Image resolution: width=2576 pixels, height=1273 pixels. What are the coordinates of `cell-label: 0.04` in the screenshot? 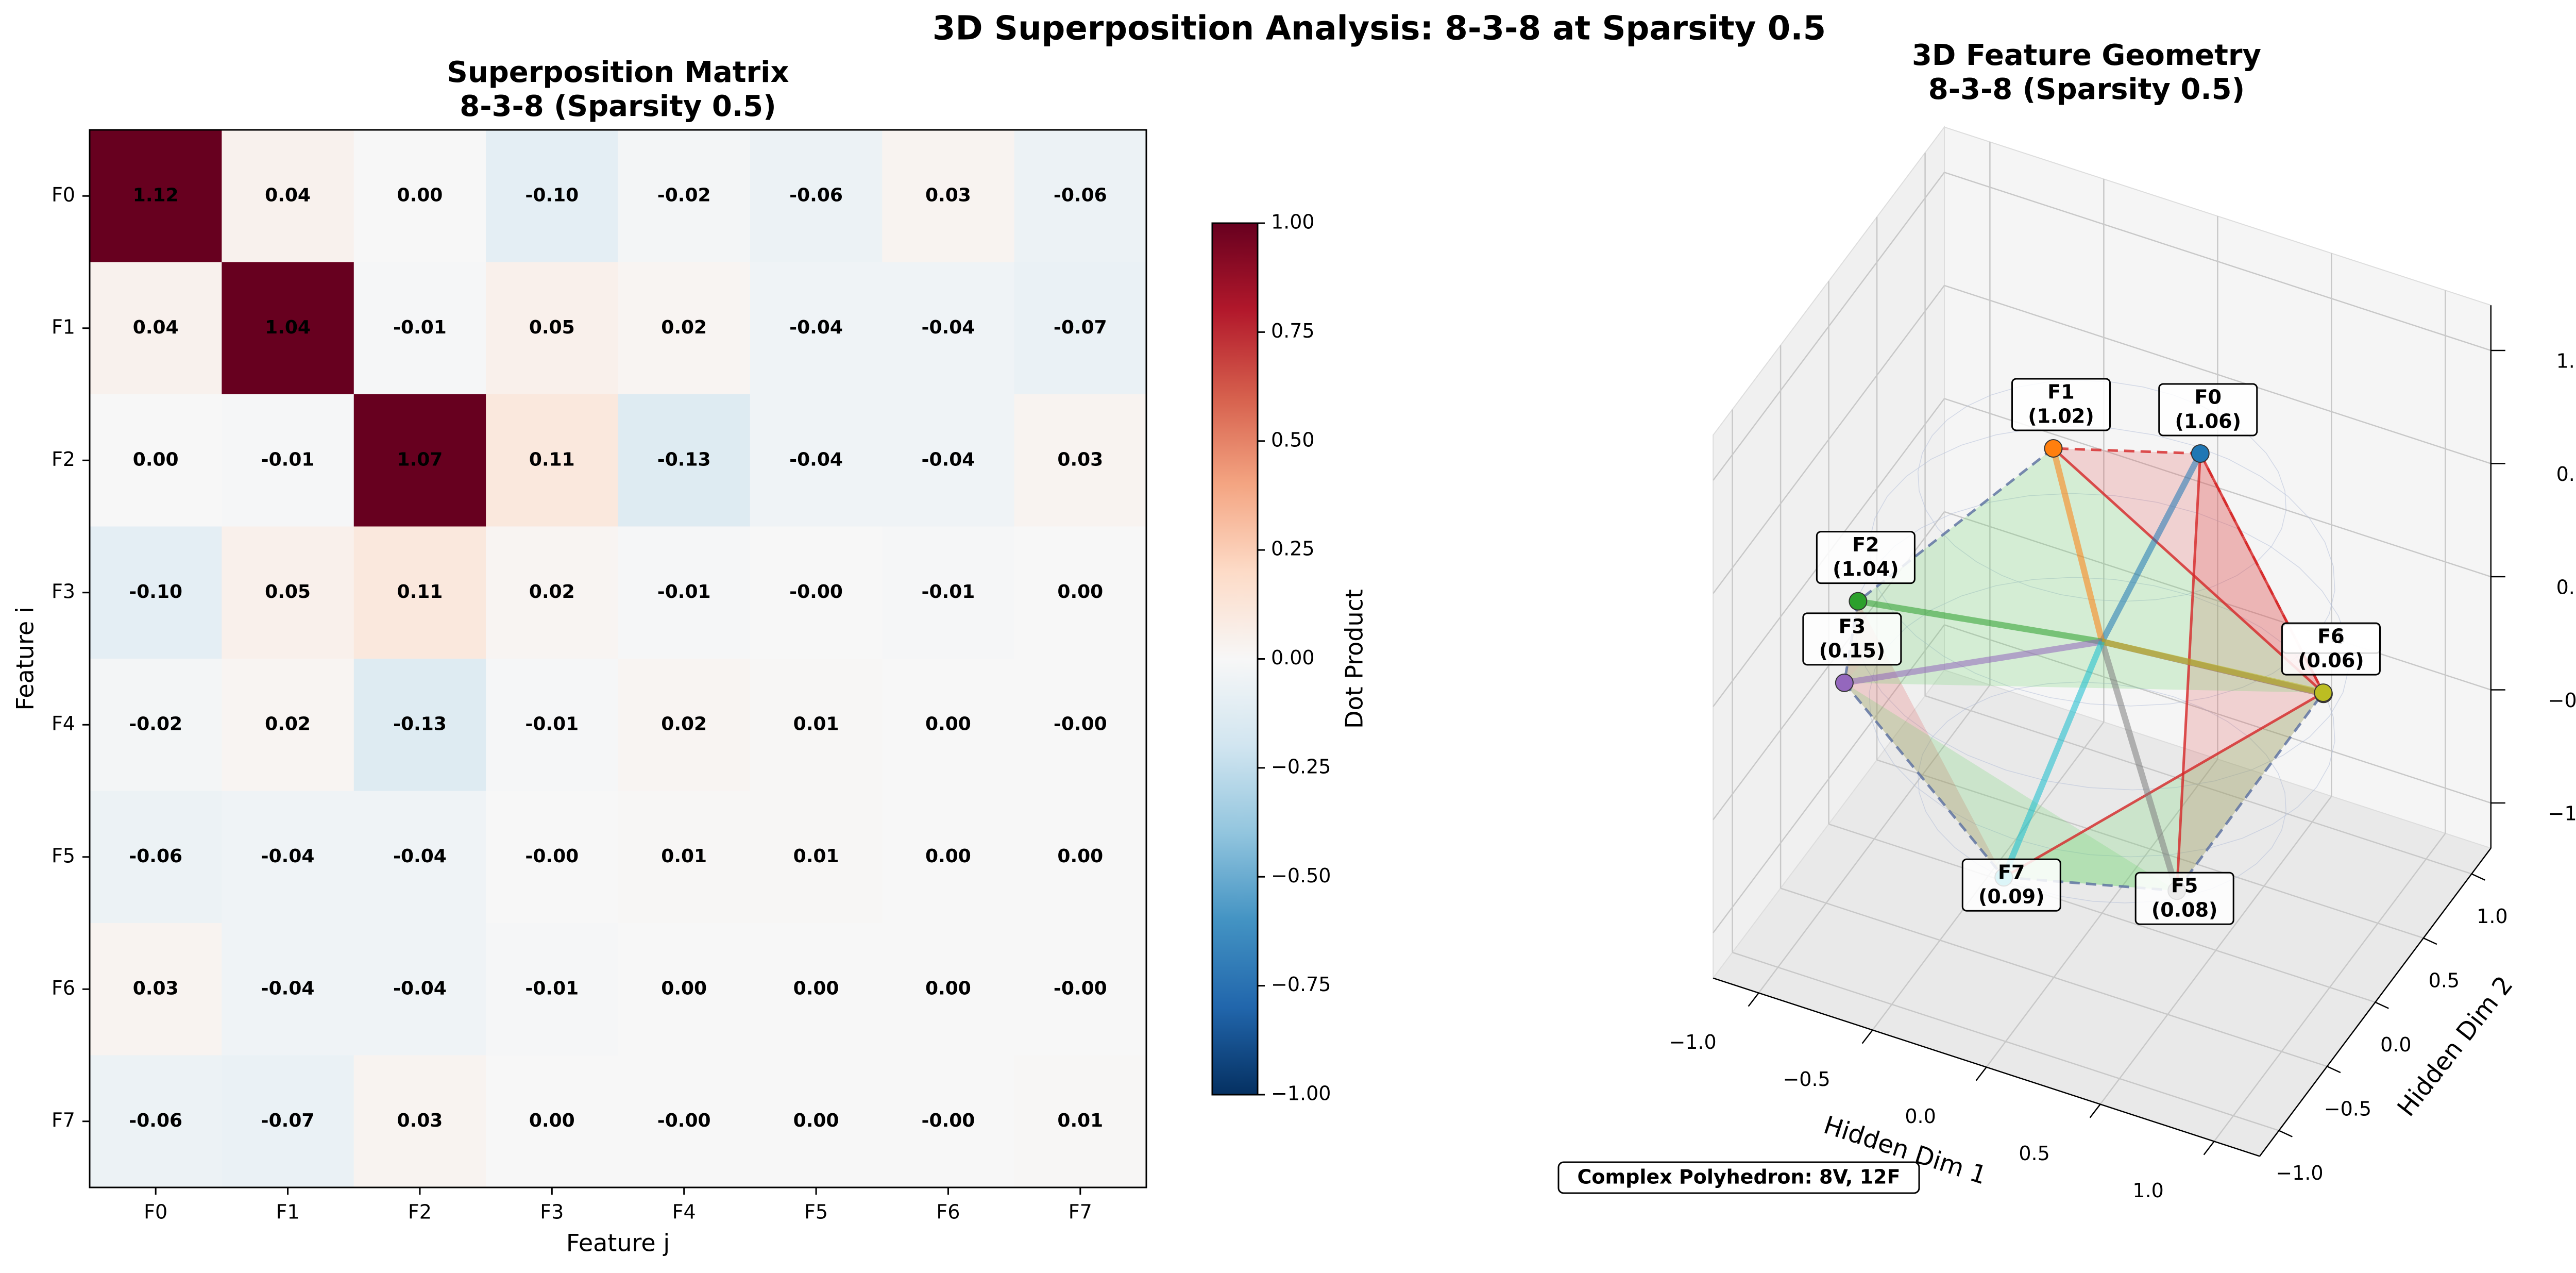 It's located at (288, 195).